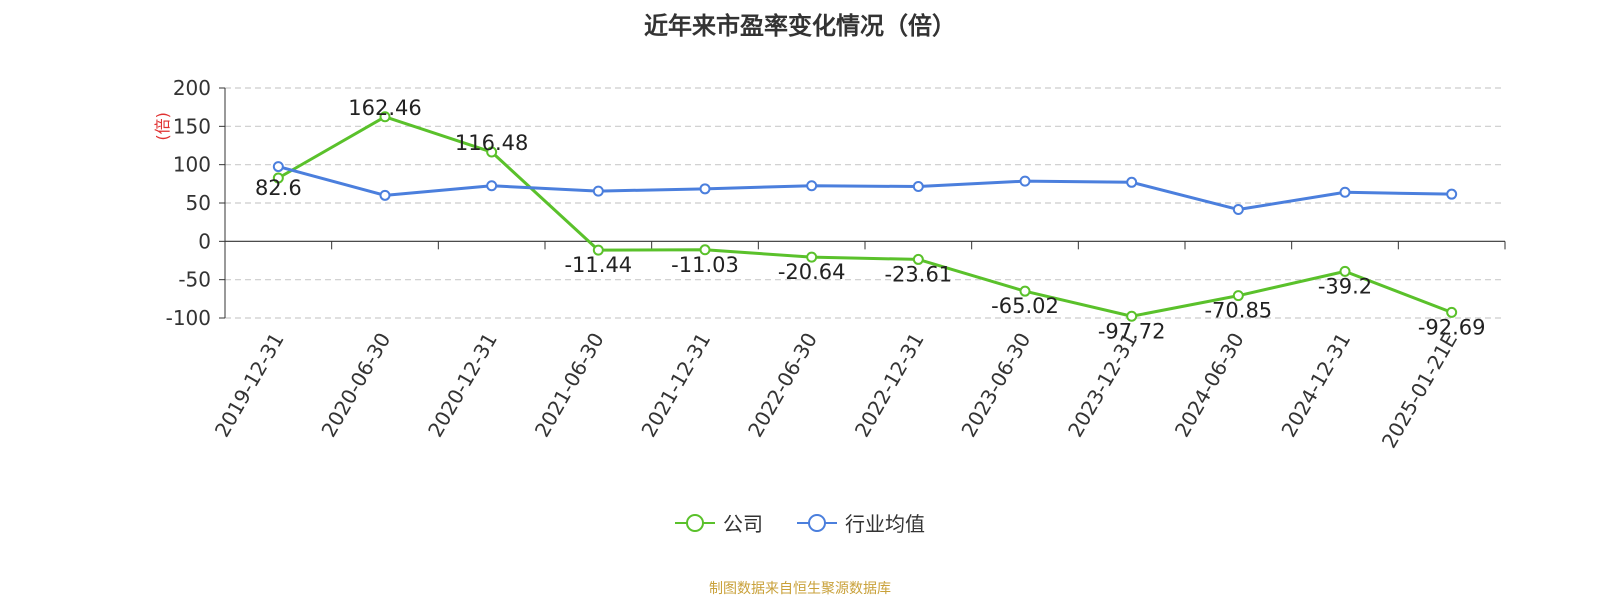 The height and width of the screenshot is (600, 1600). What do you see at coordinates (743, 524) in the screenshot?
I see `legend-label-company: 公司` at bounding box center [743, 524].